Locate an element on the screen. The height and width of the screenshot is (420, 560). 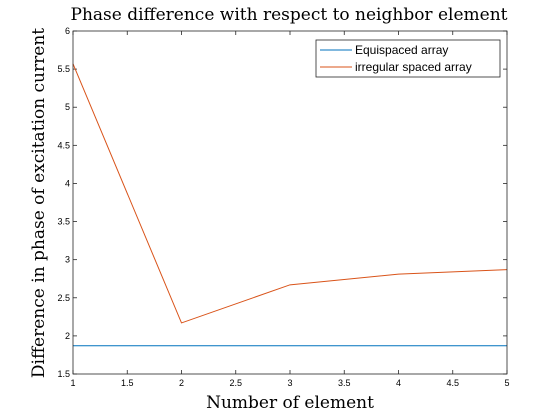
y-tick-label: 3.5 is located at coordinates (63, 222).